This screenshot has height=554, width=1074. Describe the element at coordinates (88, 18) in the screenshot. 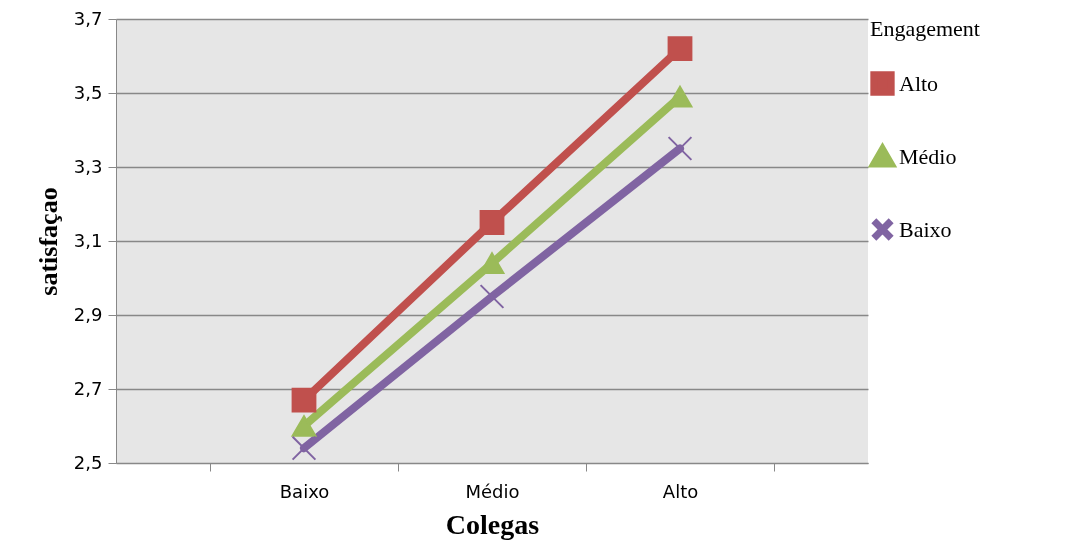

I see `y-tick-label: 3,7` at that location.